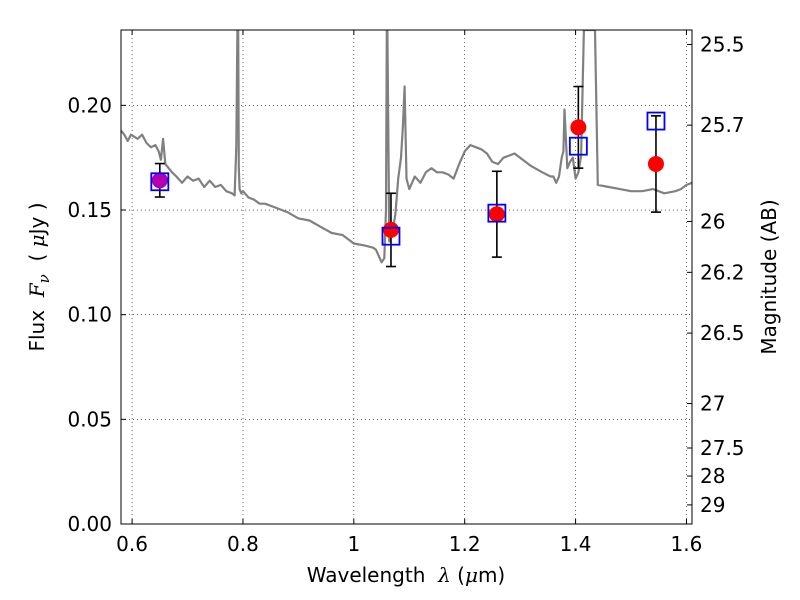 The image size is (800, 600). I want to click on x-tick-label: 1, so click(353, 544).